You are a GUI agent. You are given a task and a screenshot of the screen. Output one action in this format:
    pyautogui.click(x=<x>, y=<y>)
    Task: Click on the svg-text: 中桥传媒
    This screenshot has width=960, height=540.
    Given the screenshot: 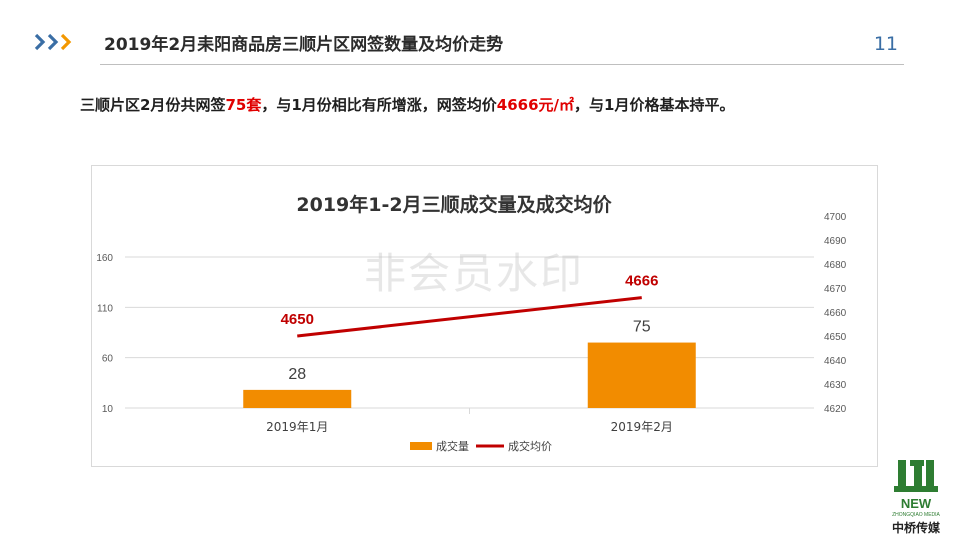 What is the action you would take?
    pyautogui.click(x=916, y=527)
    